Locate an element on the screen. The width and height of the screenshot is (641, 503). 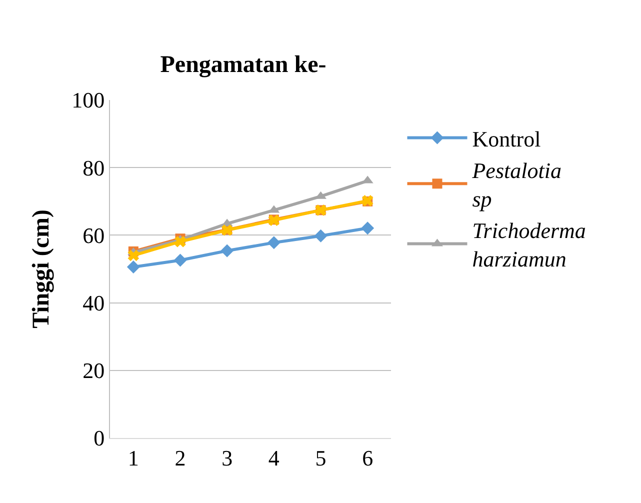
y-tick-label: 0 is located at coordinates (99, 438).